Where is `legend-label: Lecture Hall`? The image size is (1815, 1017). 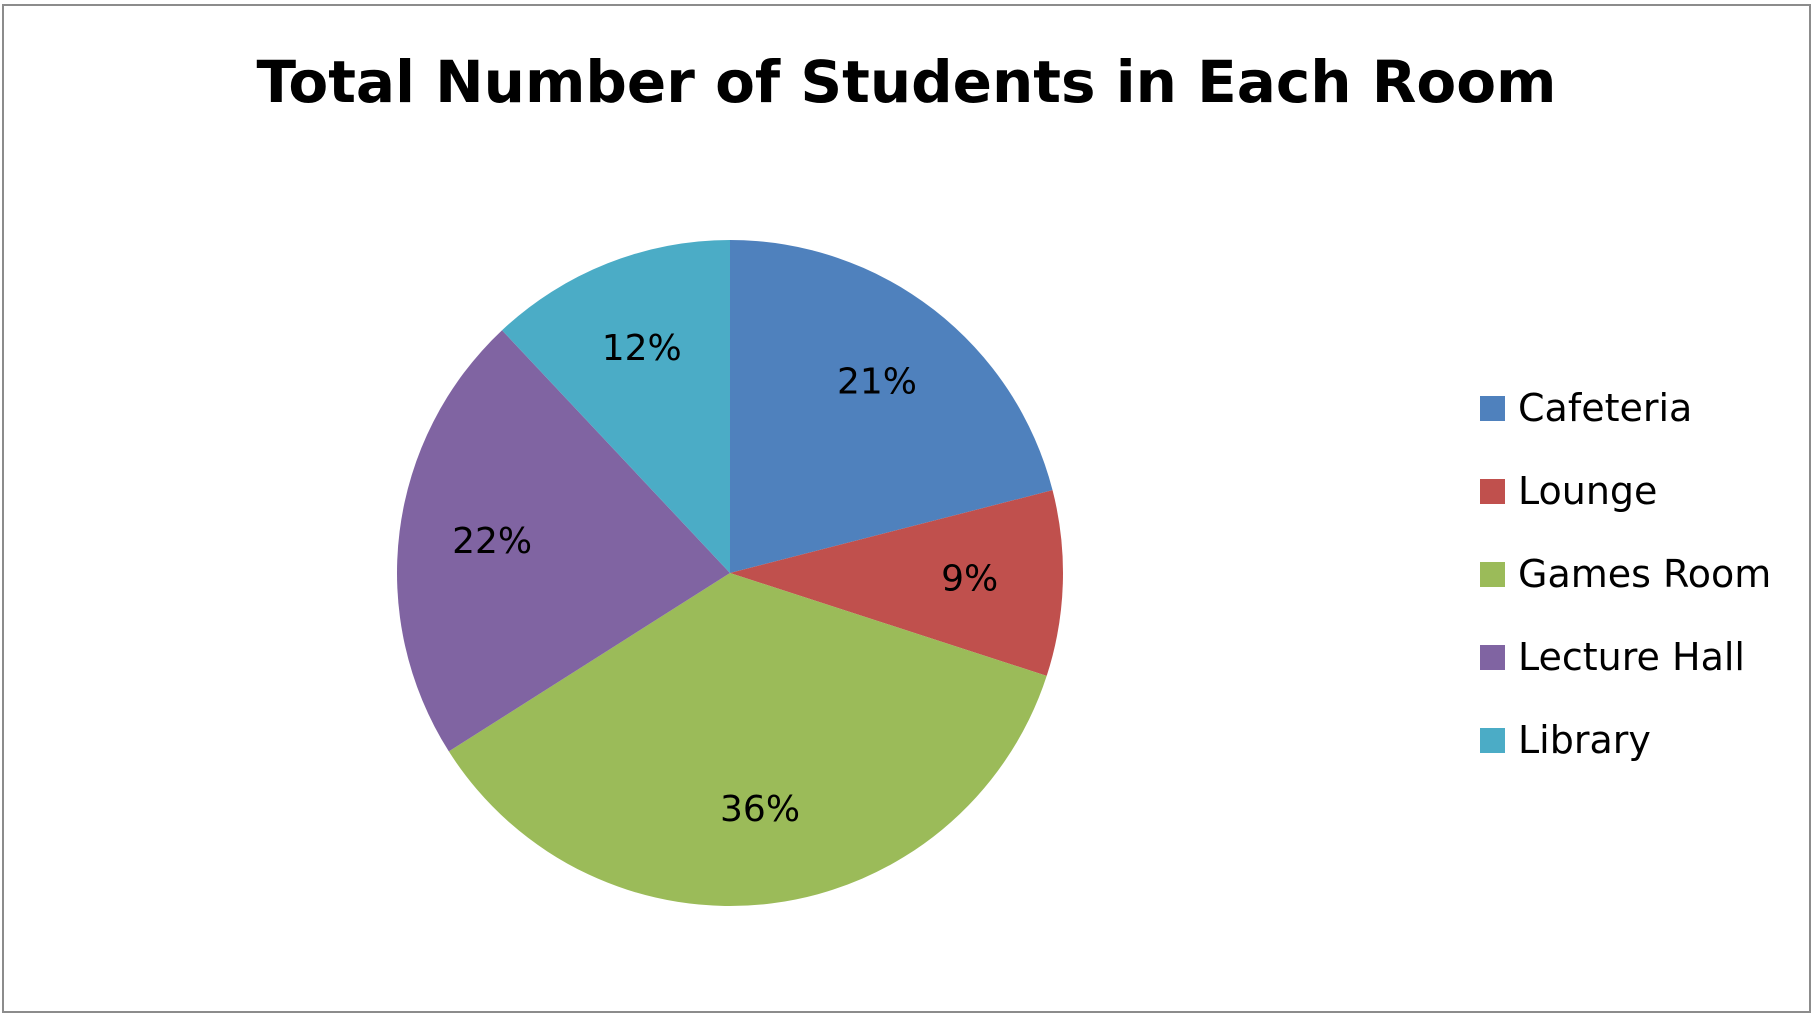
legend-label: Lecture Hall is located at coordinates (1631, 657).